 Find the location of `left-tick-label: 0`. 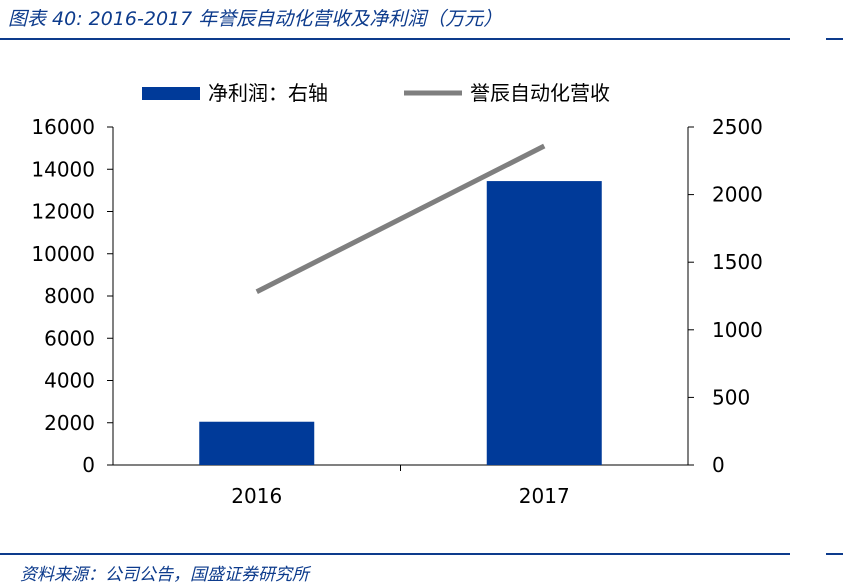

left-tick-label: 0 is located at coordinates (88, 465).